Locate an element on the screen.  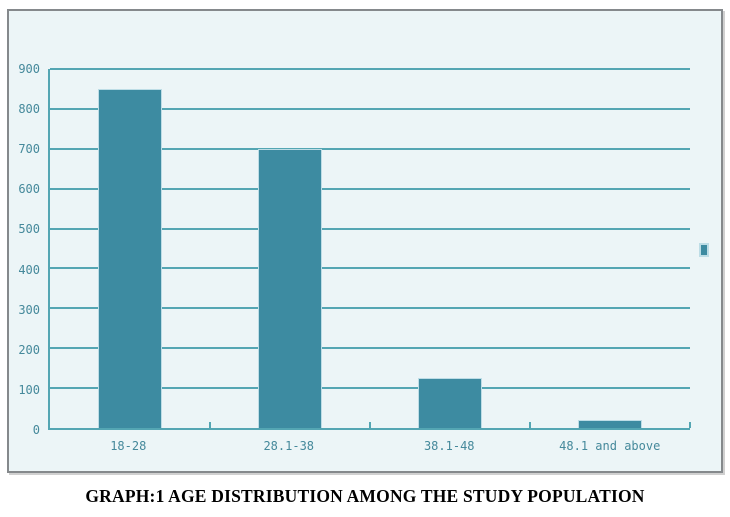
y-tick-label: 600 is located at coordinates (29, 189).